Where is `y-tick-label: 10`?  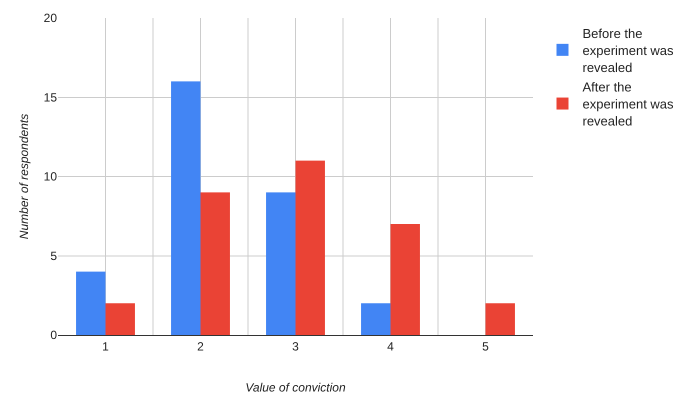 y-tick-label: 10 is located at coordinates (51, 177).